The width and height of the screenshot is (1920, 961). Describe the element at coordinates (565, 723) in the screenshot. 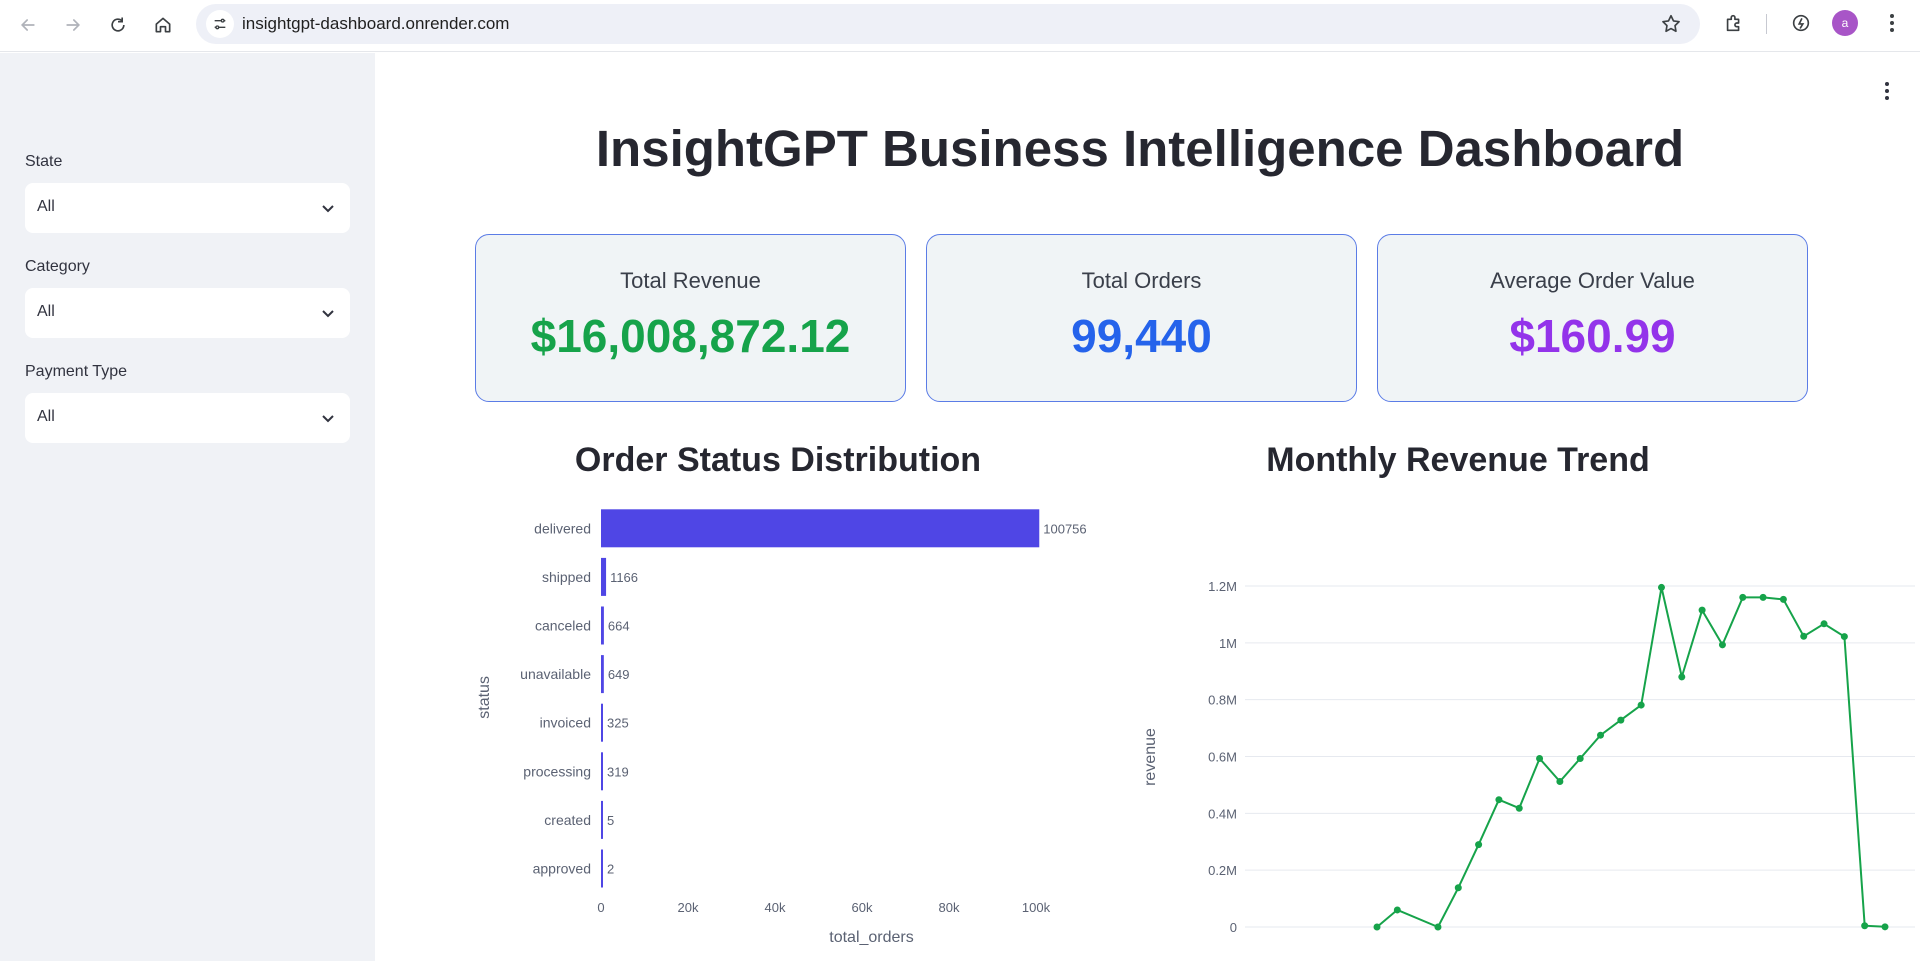

I see `y-tick-label: invoiced` at that location.